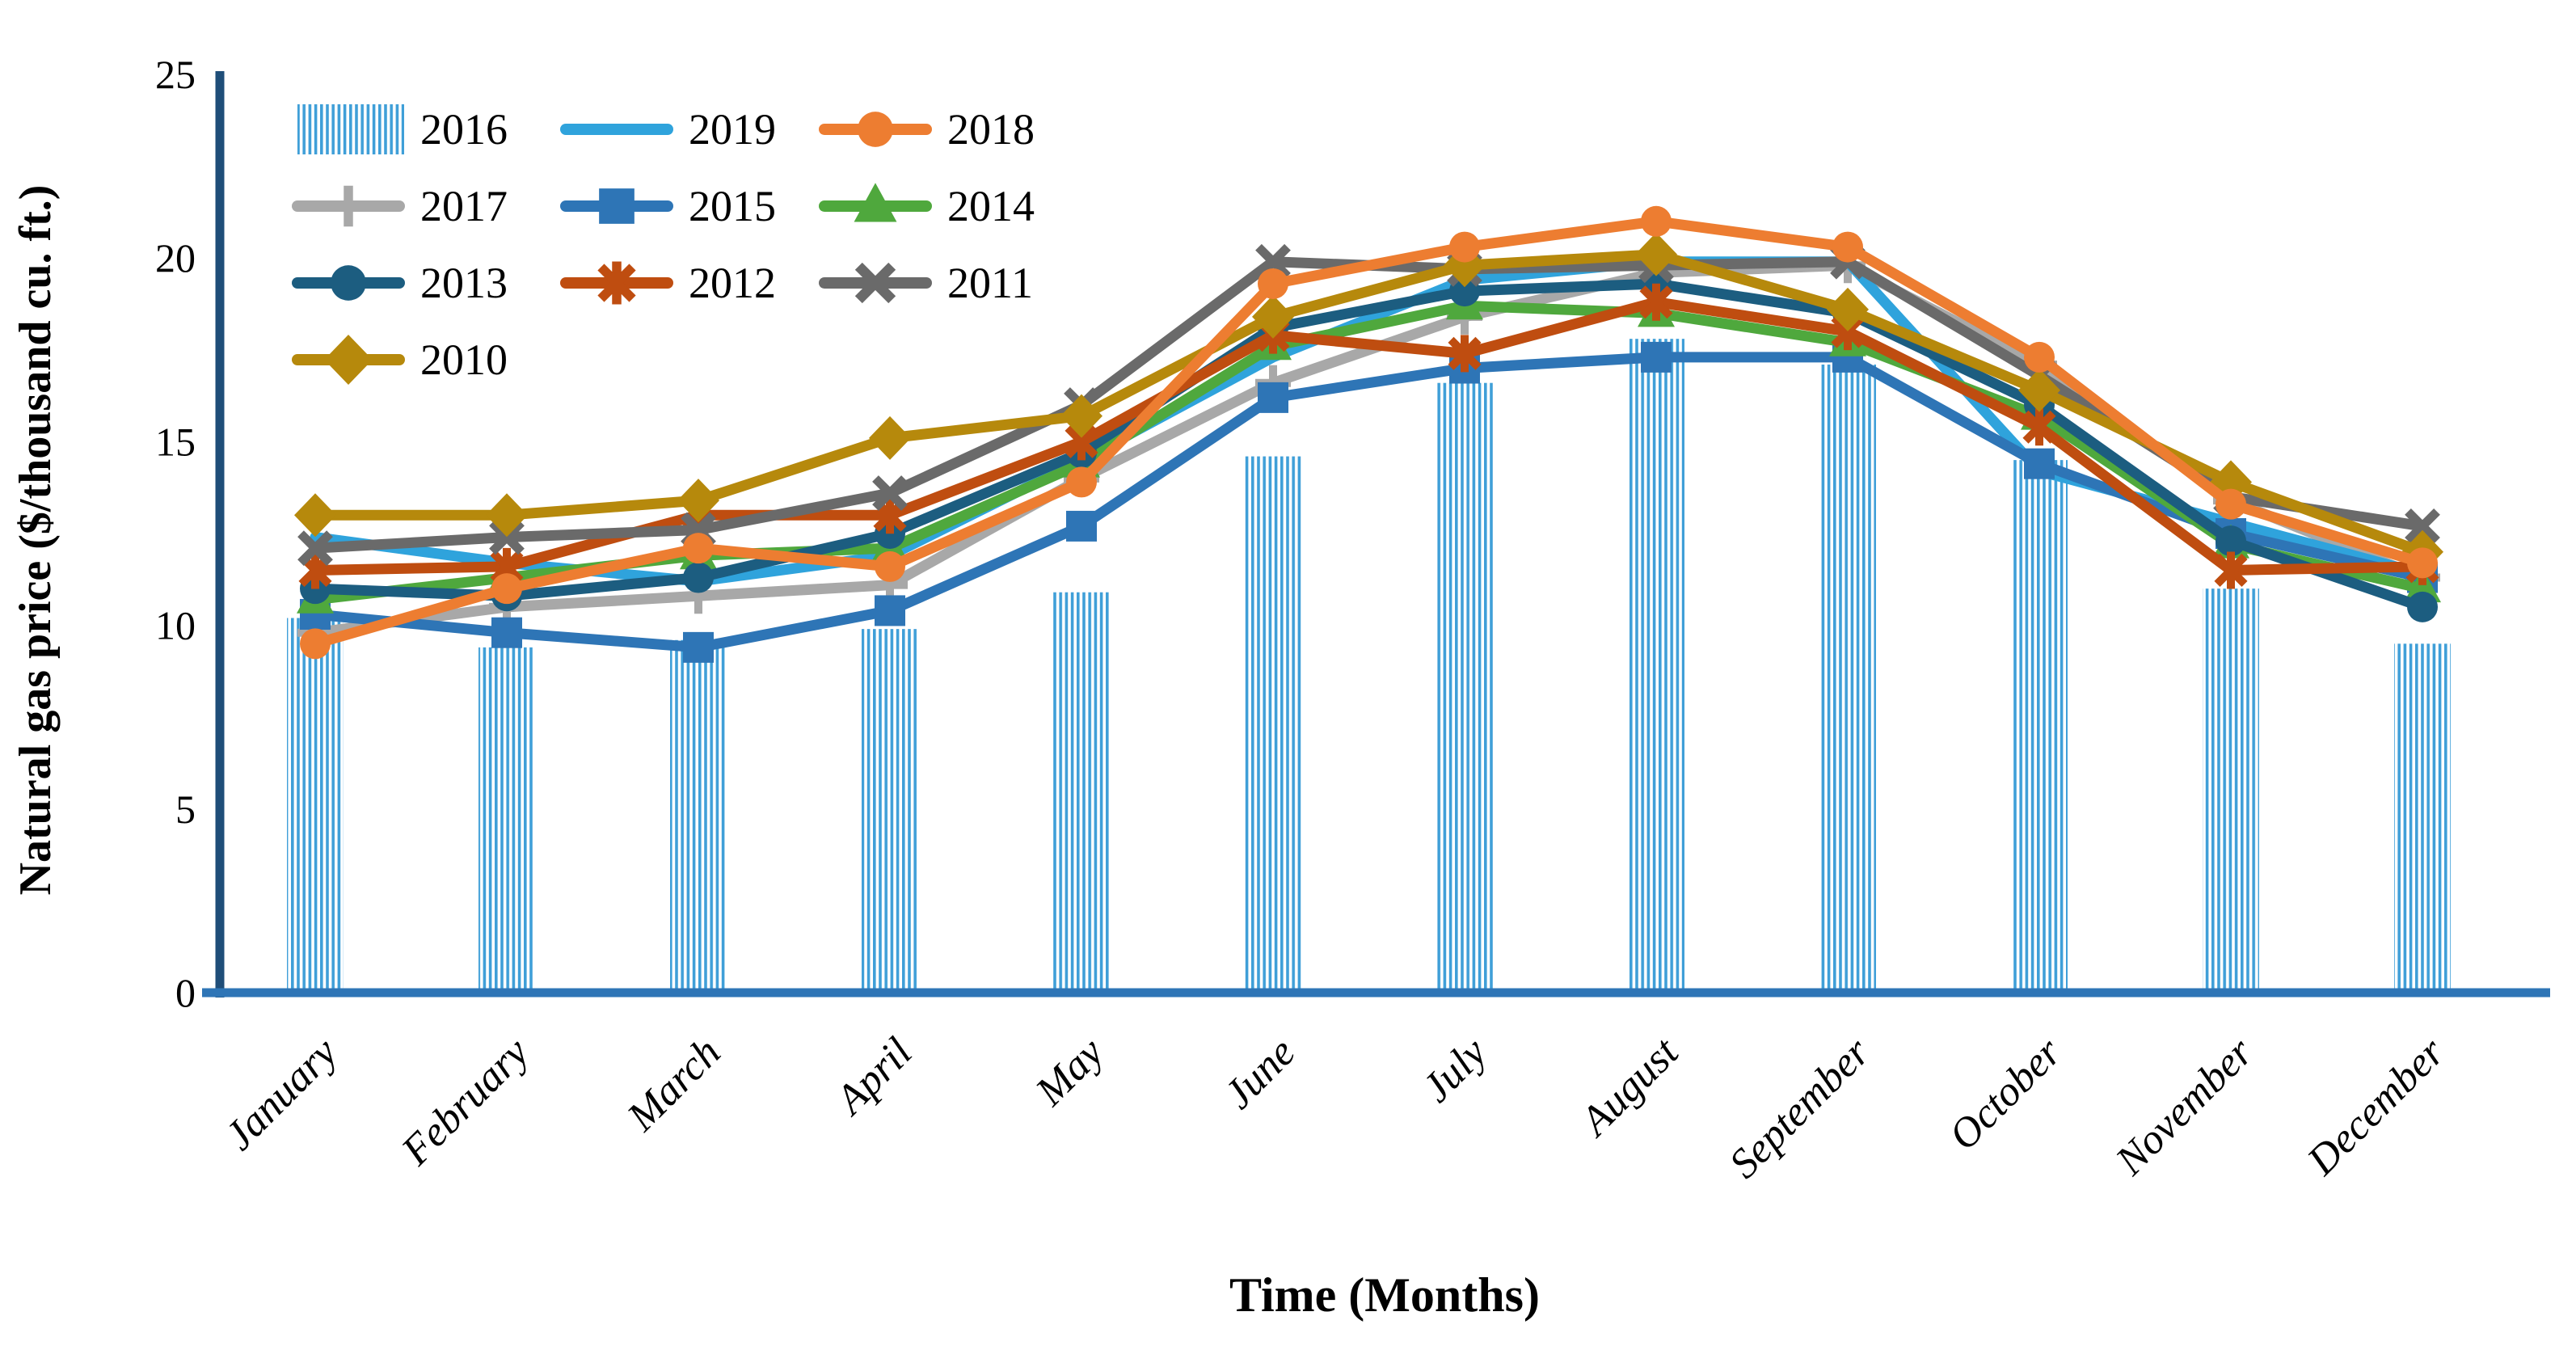 This screenshot has width=2576, height=1354. What do you see at coordinates (1081, 792) in the screenshot?
I see `bar-2016-may` at bounding box center [1081, 792].